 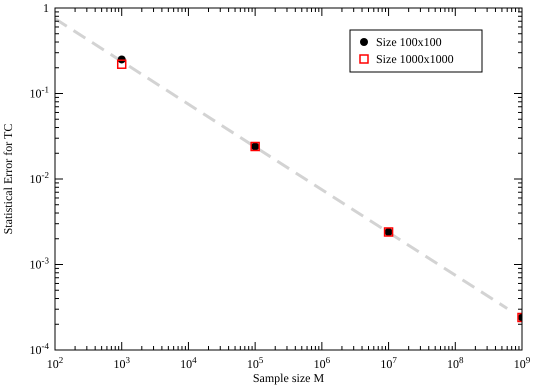 I want to click on x-tick-label: 10$^{3}$, so click(x=121, y=363).